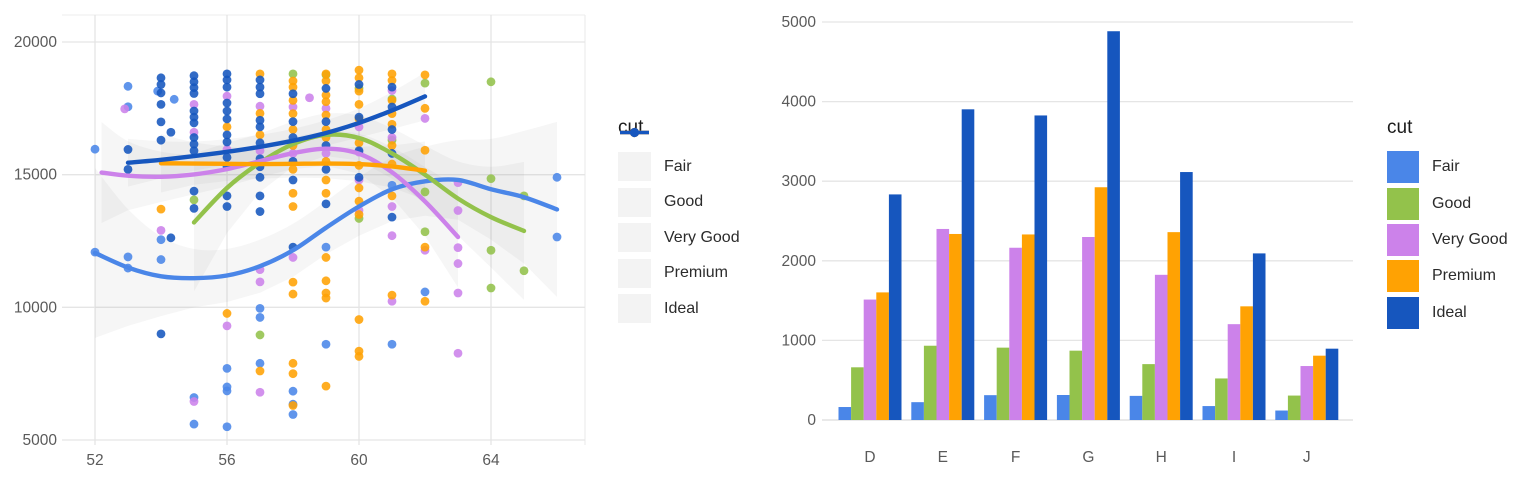 The height and width of the screenshot is (480, 1536). What do you see at coordinates (702, 237) in the screenshot?
I see `legend-label-very-good: Very Good` at bounding box center [702, 237].